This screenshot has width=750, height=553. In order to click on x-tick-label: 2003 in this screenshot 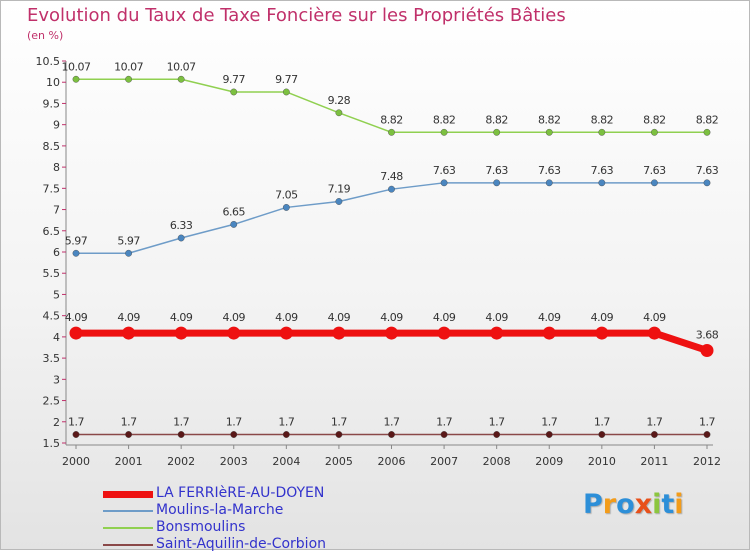, I will do `click(234, 461)`.